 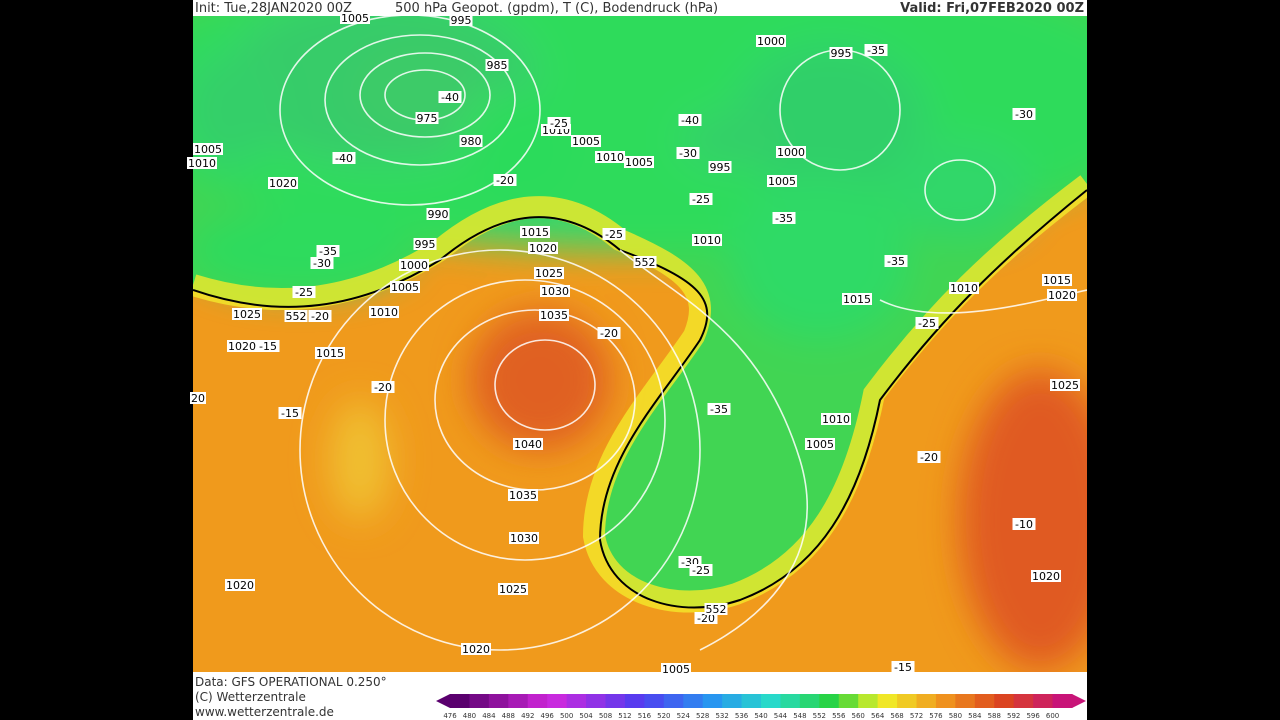 I want to click on colorbar-tick: 516, so click(x=645, y=716).